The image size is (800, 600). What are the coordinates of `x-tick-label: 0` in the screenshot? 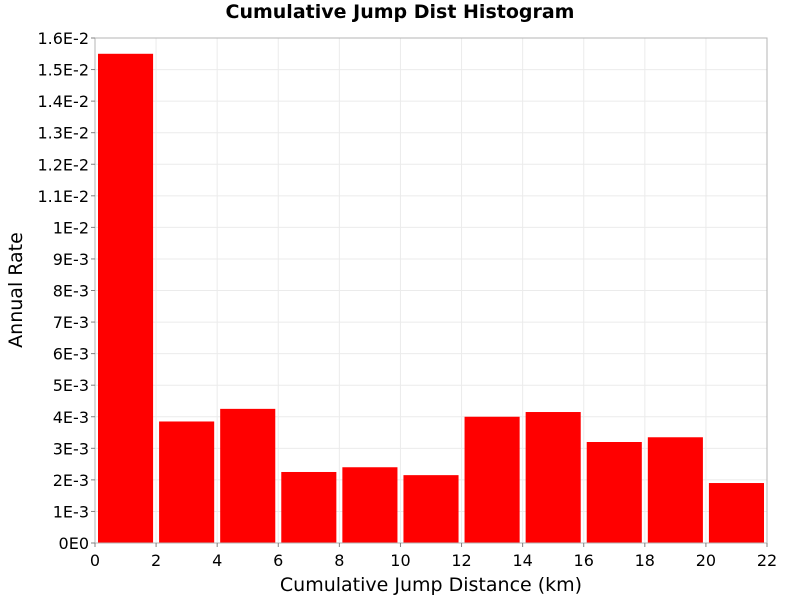 It's located at (95, 560).